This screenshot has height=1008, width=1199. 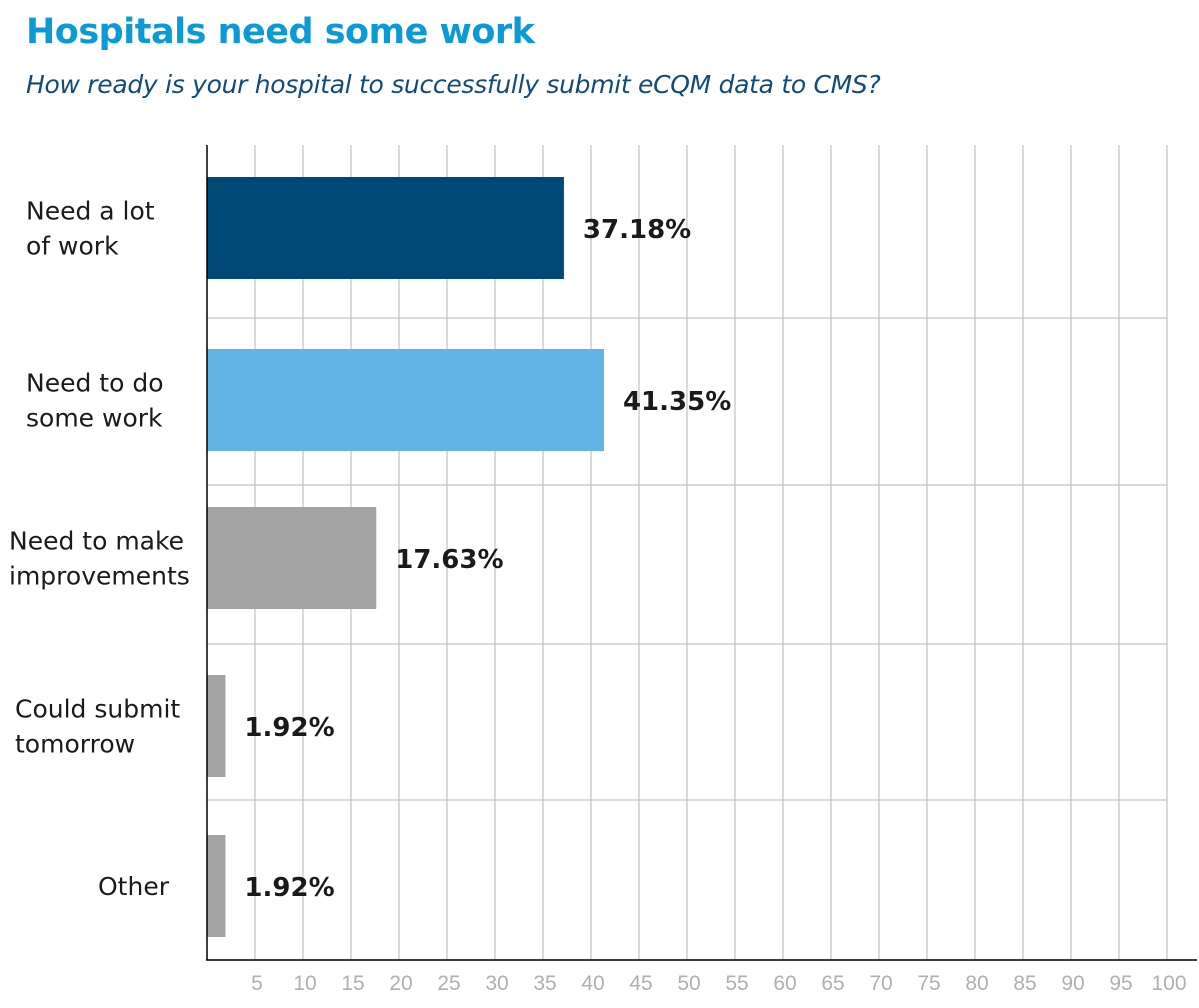 What do you see at coordinates (94, 418) in the screenshot?
I see `category-label: some work` at bounding box center [94, 418].